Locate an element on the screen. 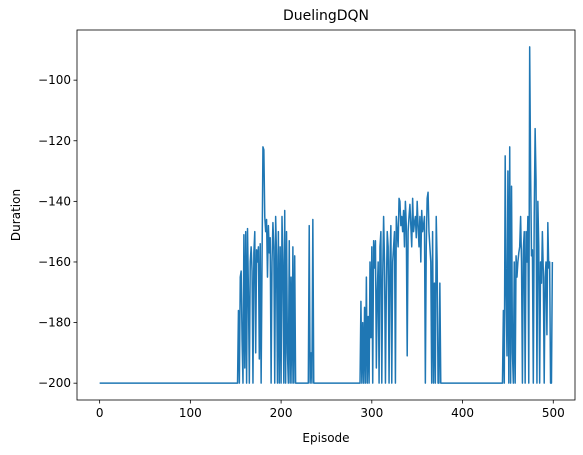 This screenshot has height=455, width=583. x-tick-label: 500 is located at coordinates (553, 413).